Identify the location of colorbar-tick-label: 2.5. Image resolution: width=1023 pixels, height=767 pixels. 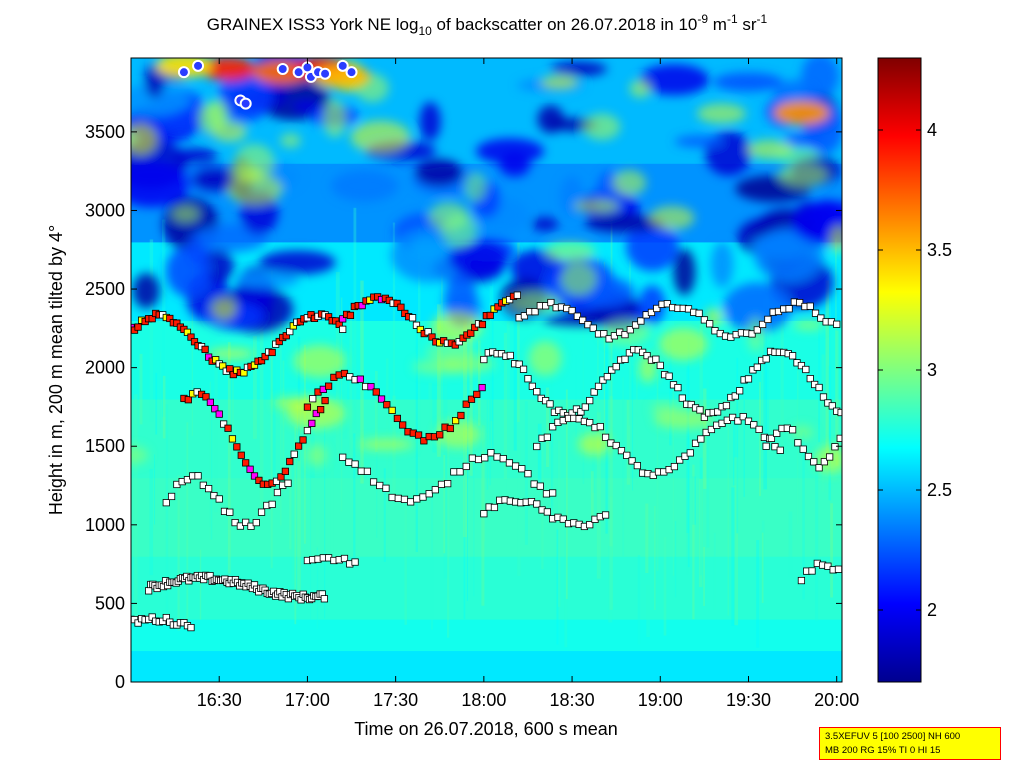
(939, 490).